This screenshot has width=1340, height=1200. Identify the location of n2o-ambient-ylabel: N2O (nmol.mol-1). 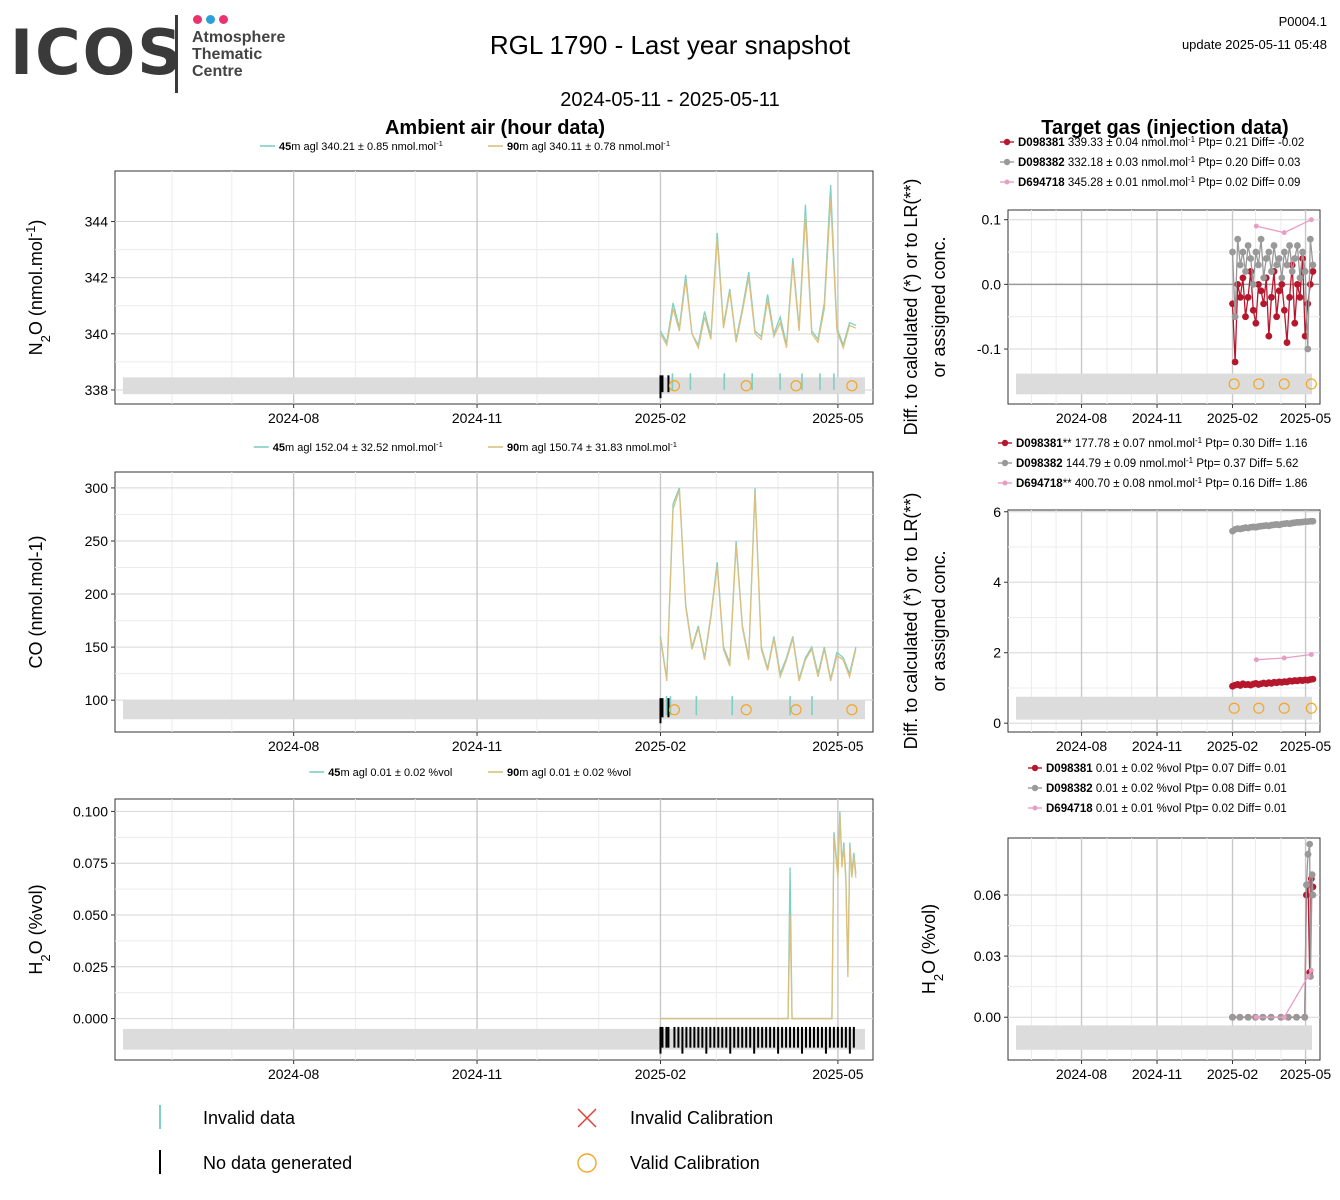
(38, 288).